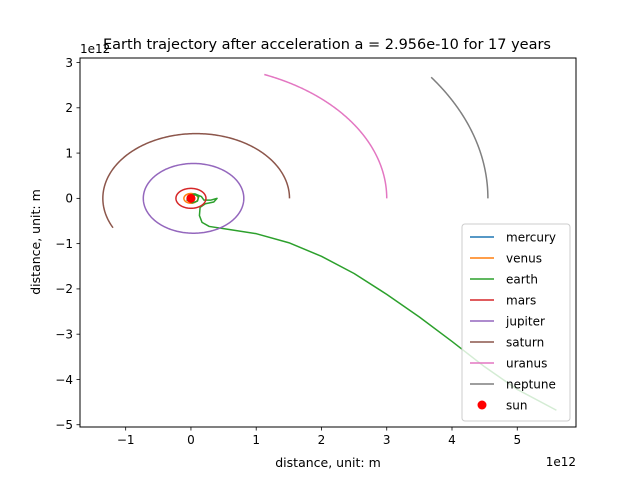 This screenshot has height=484, width=640. What do you see at coordinates (517, 440) in the screenshot?
I see `x-tick-label: 5` at bounding box center [517, 440].